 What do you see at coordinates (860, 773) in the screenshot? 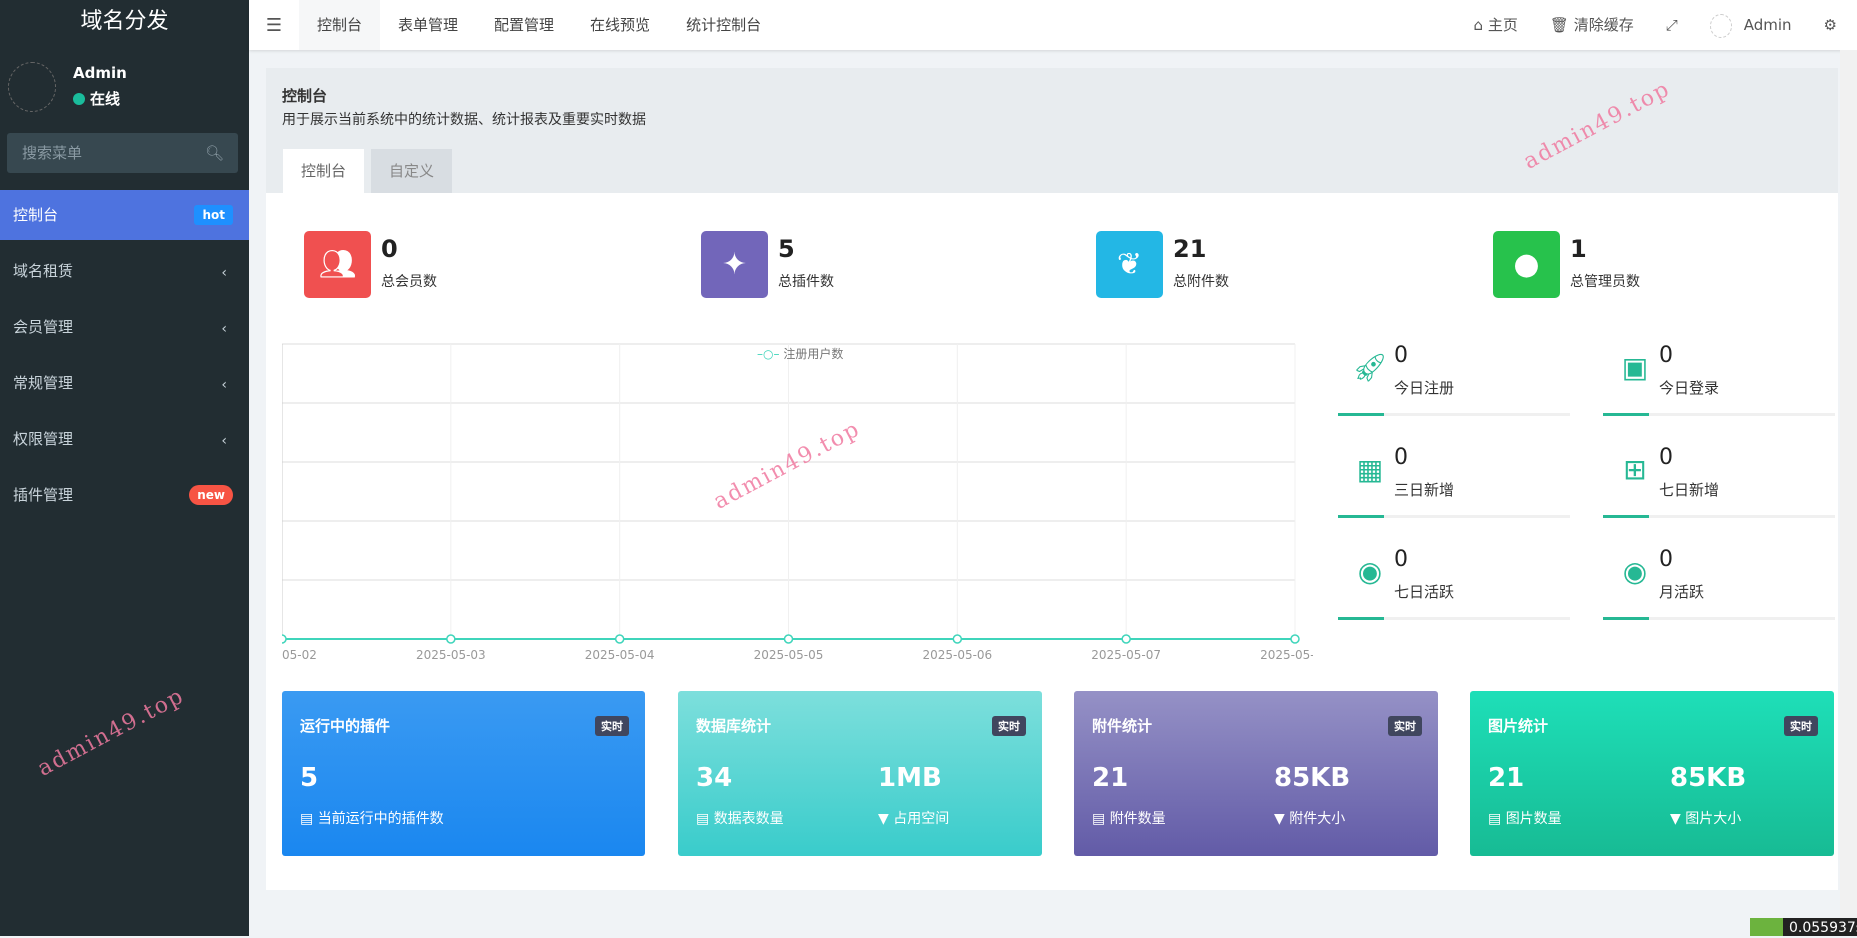
I see `stat-card: 数据库统计 实时 34 ▤ 数据表数量 1MB ▼ 占用空间` at bounding box center [860, 773].